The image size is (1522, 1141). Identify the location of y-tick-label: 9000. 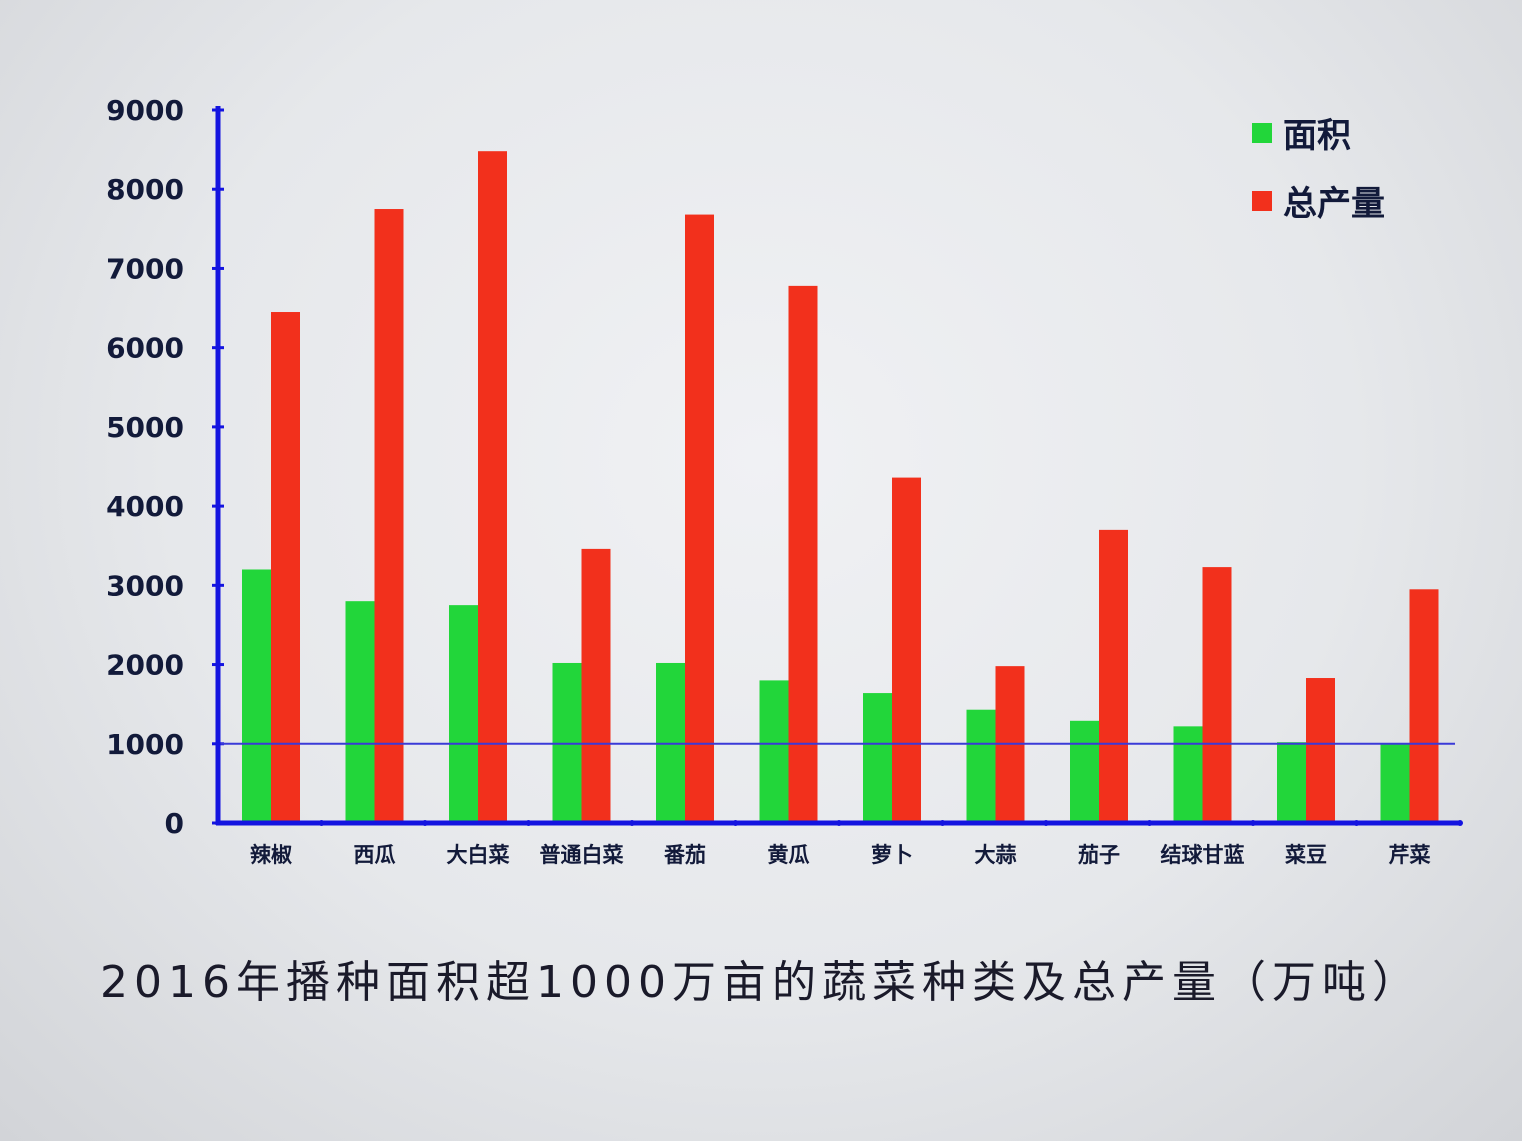
(145, 110).